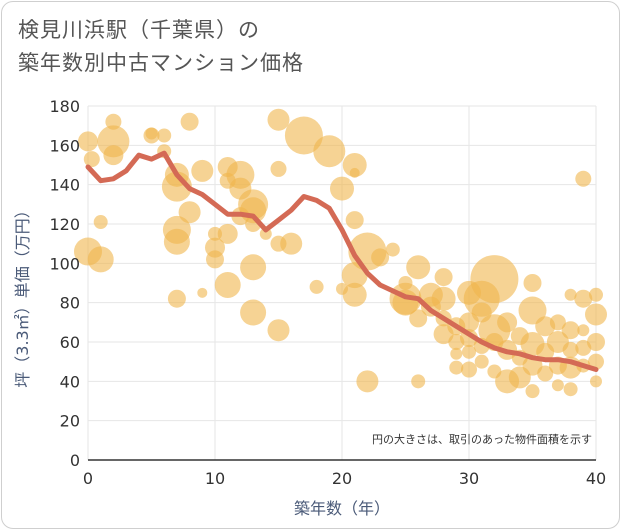 This screenshot has height=530, width=621. I want to click on y-tick-label: 160, so click(64, 145).